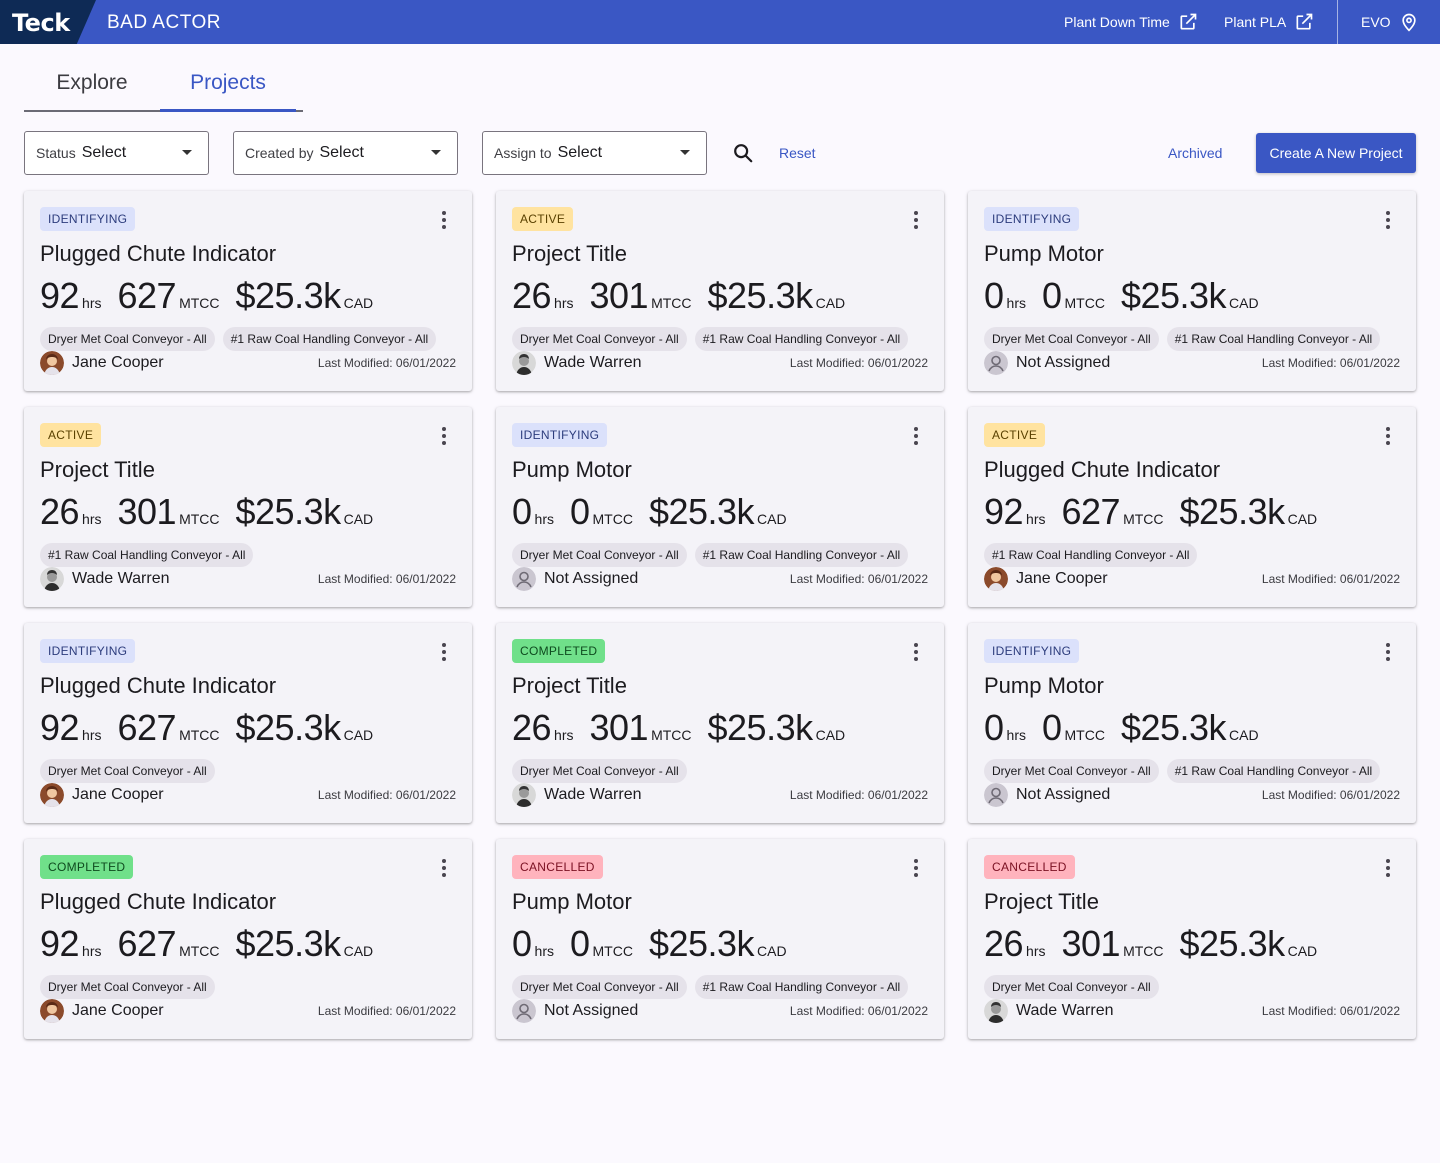  Describe the element at coordinates (1337, 22) in the screenshot. I see `header-divider` at that location.